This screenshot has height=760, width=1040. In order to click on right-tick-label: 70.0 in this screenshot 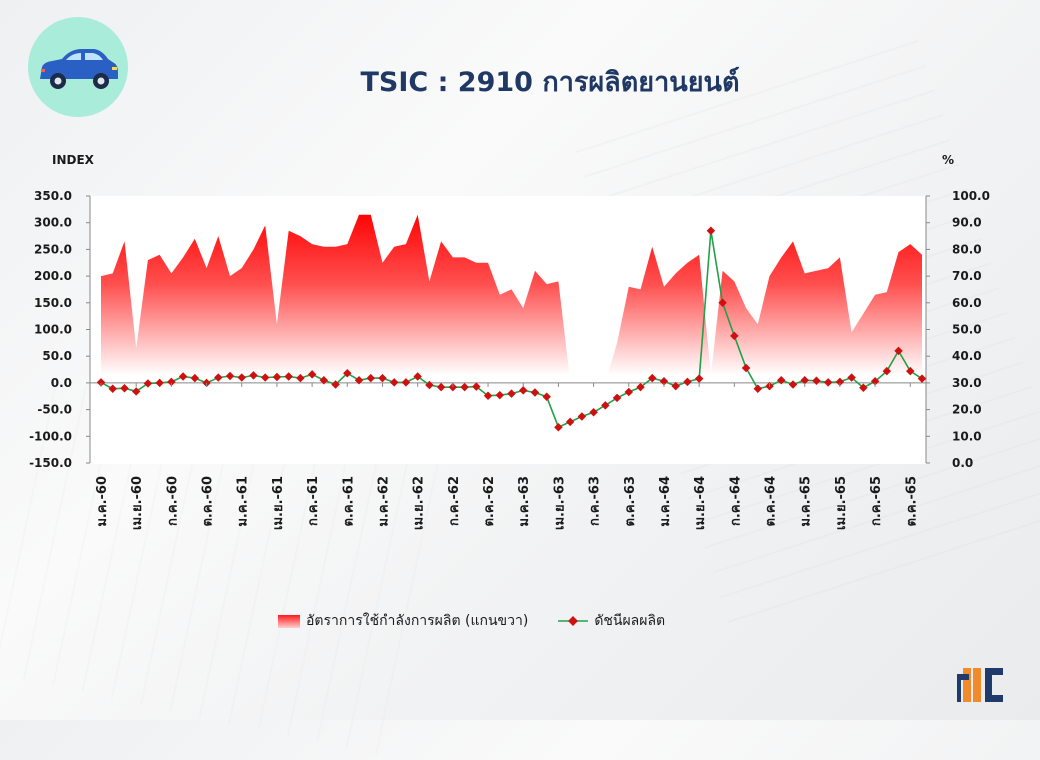, I will do `click(967, 276)`.